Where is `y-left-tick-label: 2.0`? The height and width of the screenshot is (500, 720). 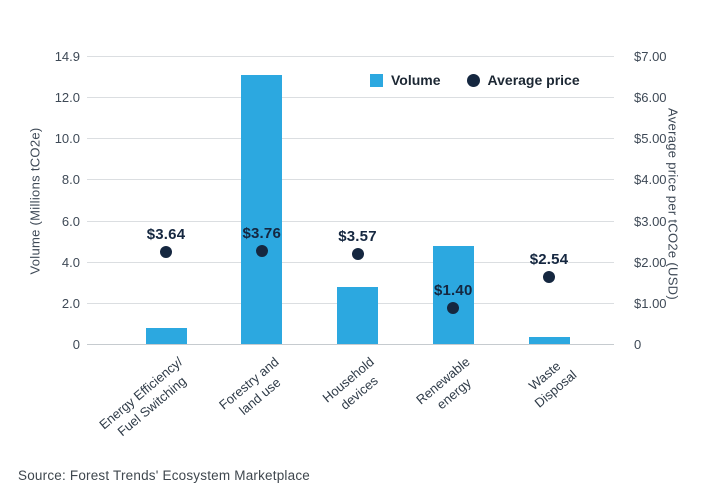 y-left-tick-label: 2.0 is located at coordinates (70, 303).